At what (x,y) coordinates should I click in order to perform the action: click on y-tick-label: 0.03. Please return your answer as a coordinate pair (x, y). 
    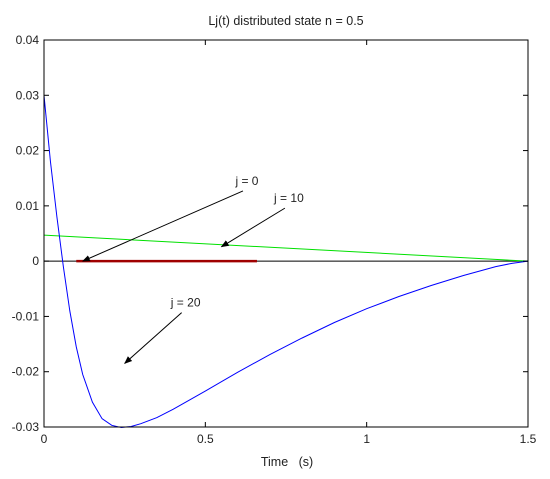
    Looking at the image, I should click on (28, 95).